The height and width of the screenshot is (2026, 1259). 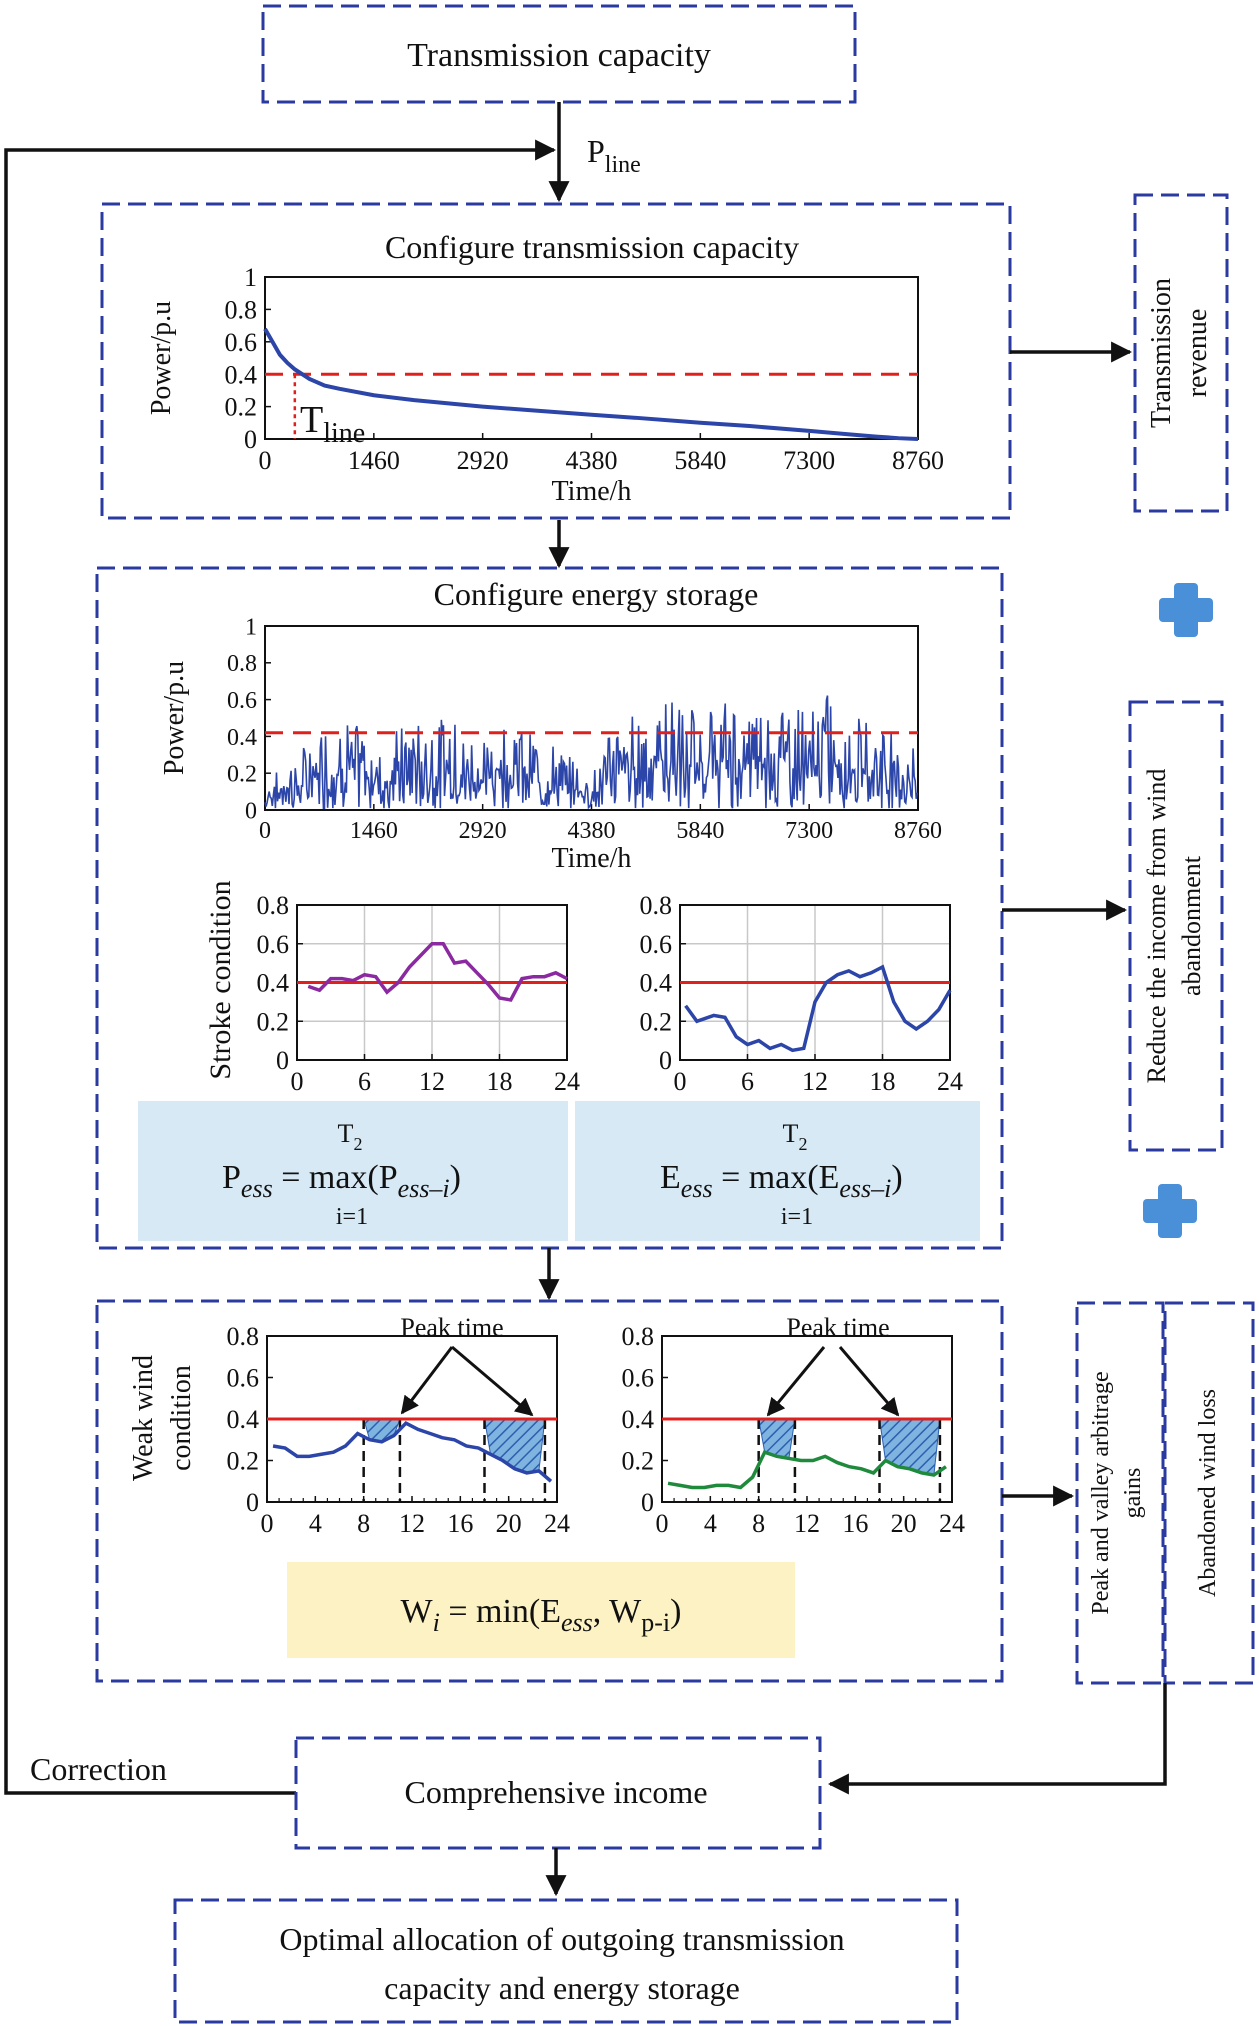 What do you see at coordinates (514, 1446) in the screenshot?
I see `peak-region` at bounding box center [514, 1446].